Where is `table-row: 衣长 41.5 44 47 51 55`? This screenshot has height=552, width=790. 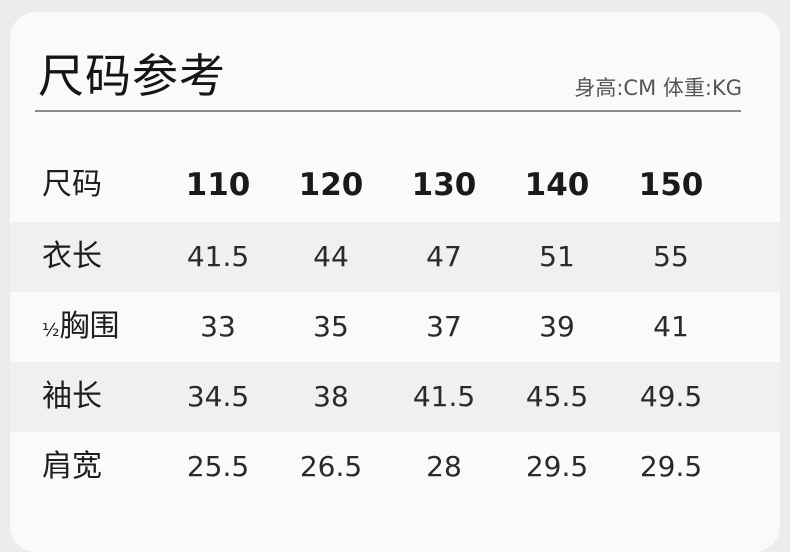
table-row: 衣长 41.5 44 47 51 55 is located at coordinates (395, 257).